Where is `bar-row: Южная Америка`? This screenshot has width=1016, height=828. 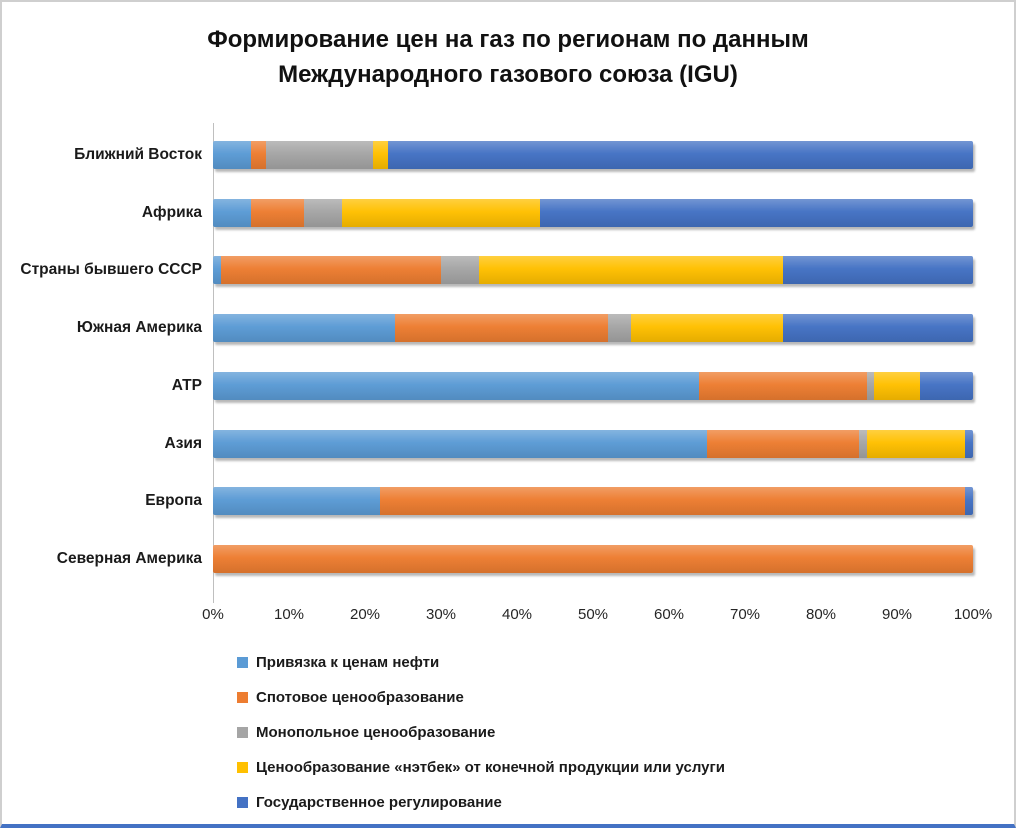
bar-row: Южная Америка is located at coordinates (487, 328).